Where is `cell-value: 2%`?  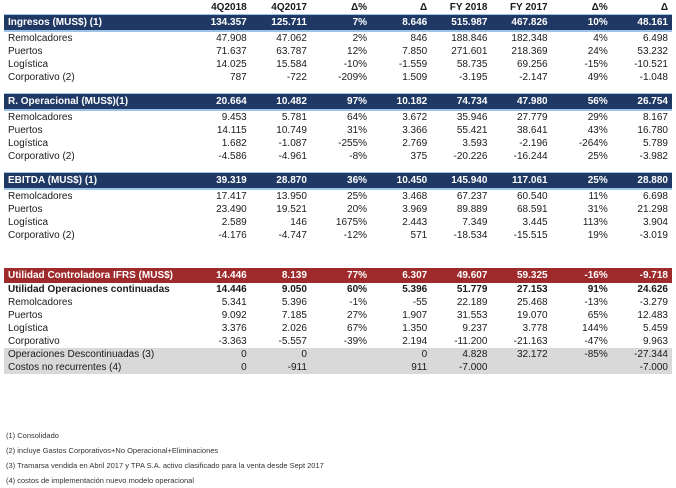 cell-value: 2% is located at coordinates (360, 38).